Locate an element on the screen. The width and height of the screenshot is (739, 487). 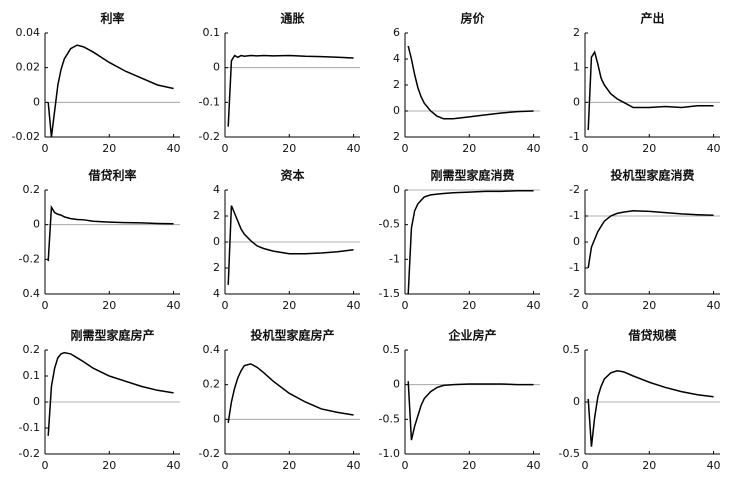
panel-title: 利率 is located at coordinates (112, 18).